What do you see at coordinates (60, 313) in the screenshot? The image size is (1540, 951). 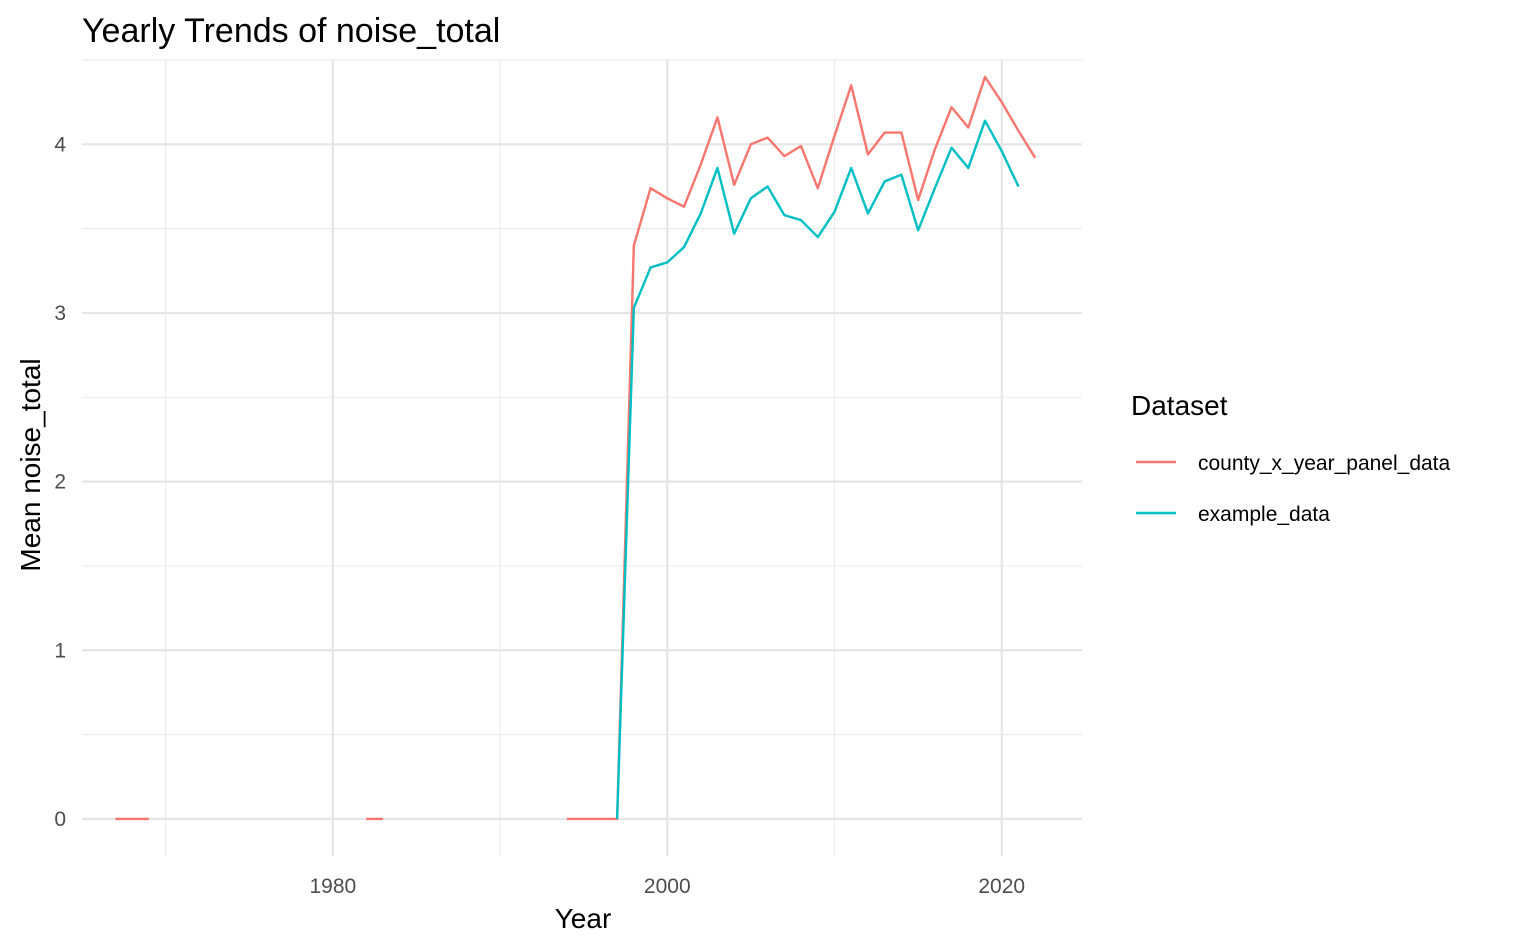 I see `y-tick-label: 3` at bounding box center [60, 313].